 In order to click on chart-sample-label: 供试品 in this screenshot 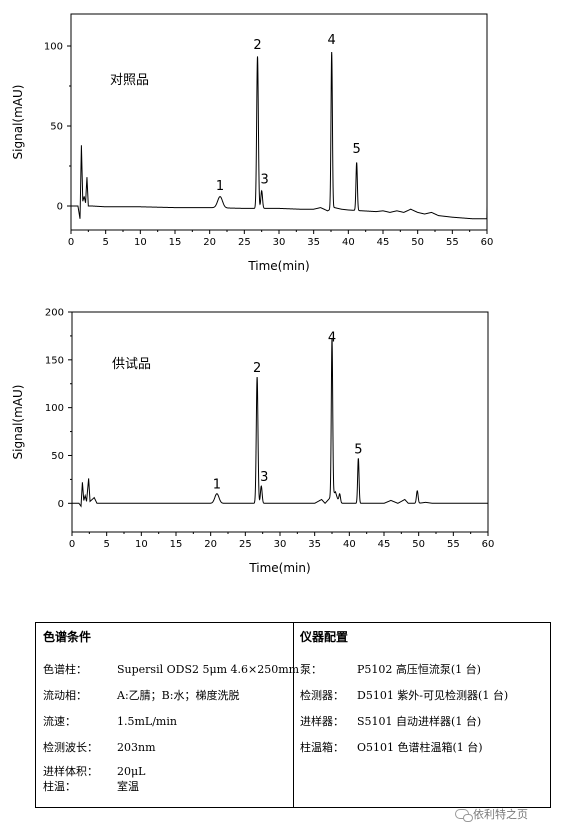, I will do `click(131, 364)`.